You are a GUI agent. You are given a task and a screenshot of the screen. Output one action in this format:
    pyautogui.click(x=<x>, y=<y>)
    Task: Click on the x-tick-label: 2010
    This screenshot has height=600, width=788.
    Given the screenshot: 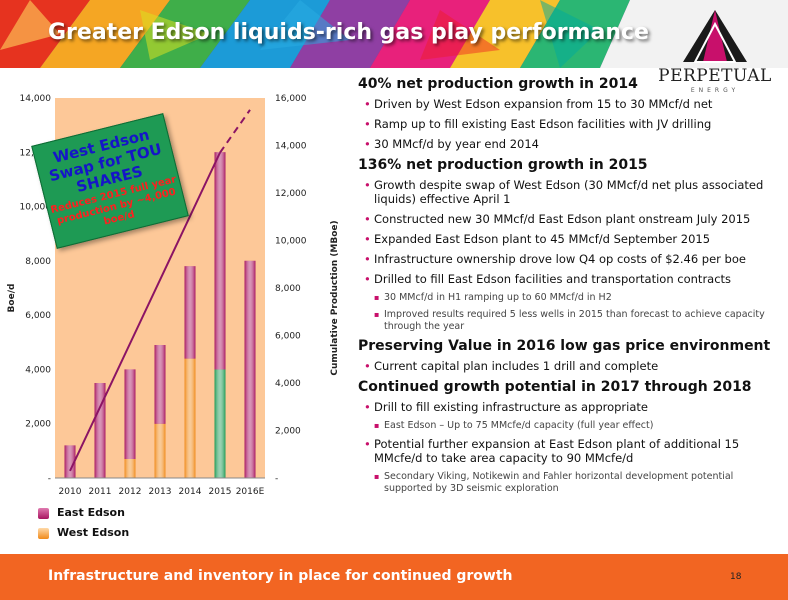 What is the action you would take?
    pyautogui.click(x=70, y=492)
    